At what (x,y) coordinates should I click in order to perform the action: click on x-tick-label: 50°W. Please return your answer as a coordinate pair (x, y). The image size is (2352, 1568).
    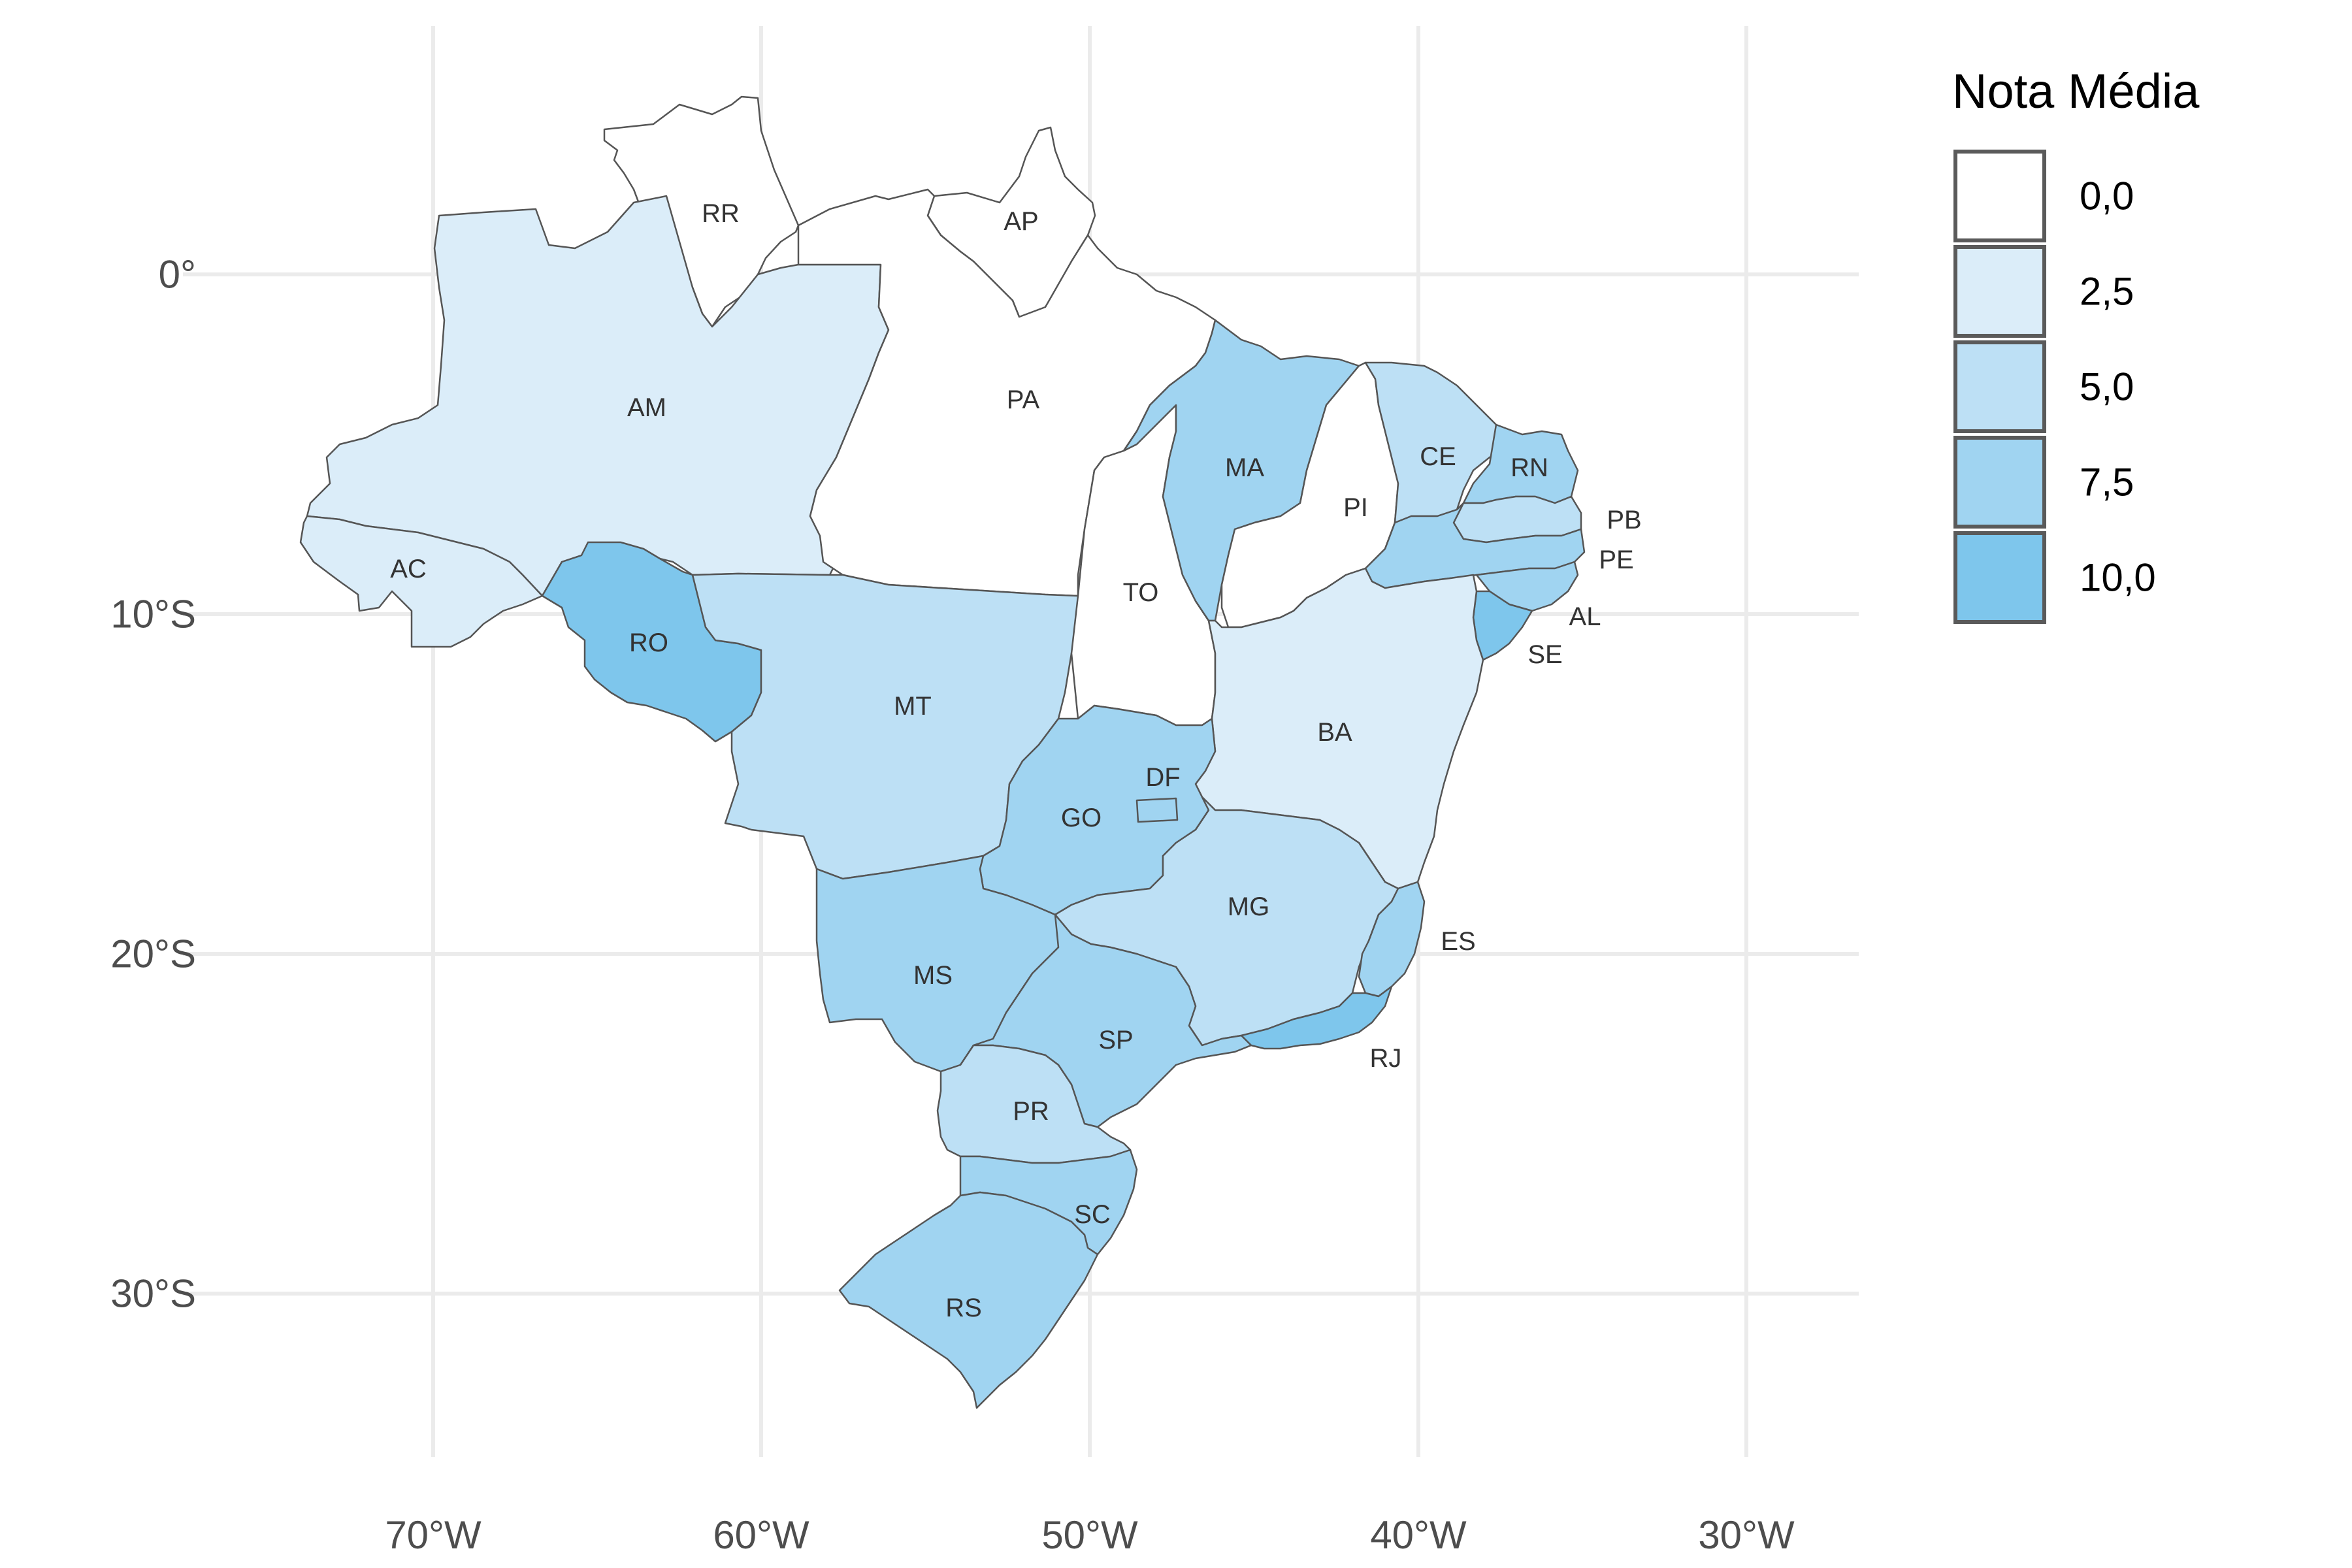
    Looking at the image, I should click on (1089, 1535).